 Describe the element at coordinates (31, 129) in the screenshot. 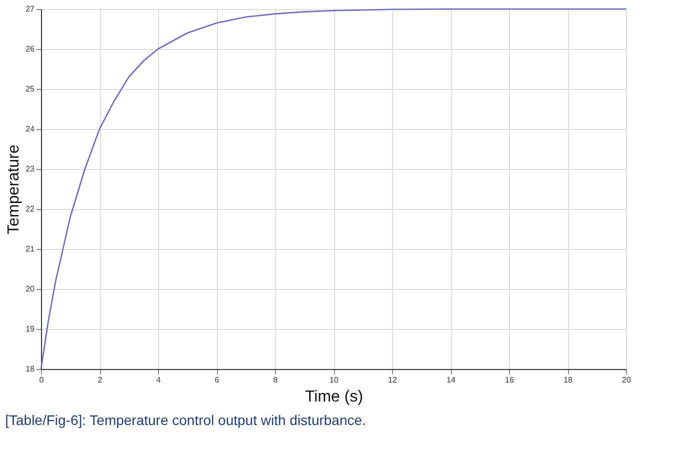

I see `y-tick-label: 24` at that location.